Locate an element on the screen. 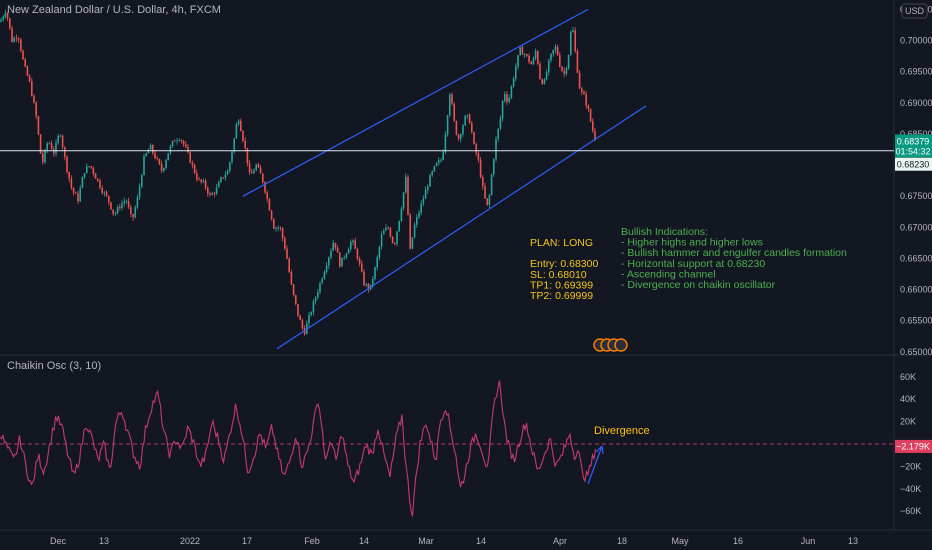 The width and height of the screenshot is (932, 550). plan-line: TP1: 0.69399 is located at coordinates (561, 285).